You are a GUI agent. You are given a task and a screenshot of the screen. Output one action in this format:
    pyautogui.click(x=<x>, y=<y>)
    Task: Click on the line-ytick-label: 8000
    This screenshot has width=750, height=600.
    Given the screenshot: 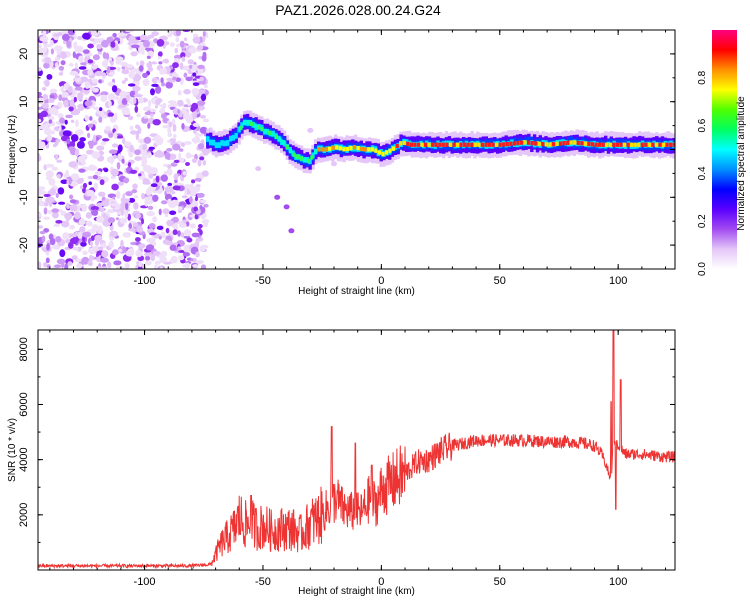 What is the action you would take?
    pyautogui.click(x=24, y=349)
    